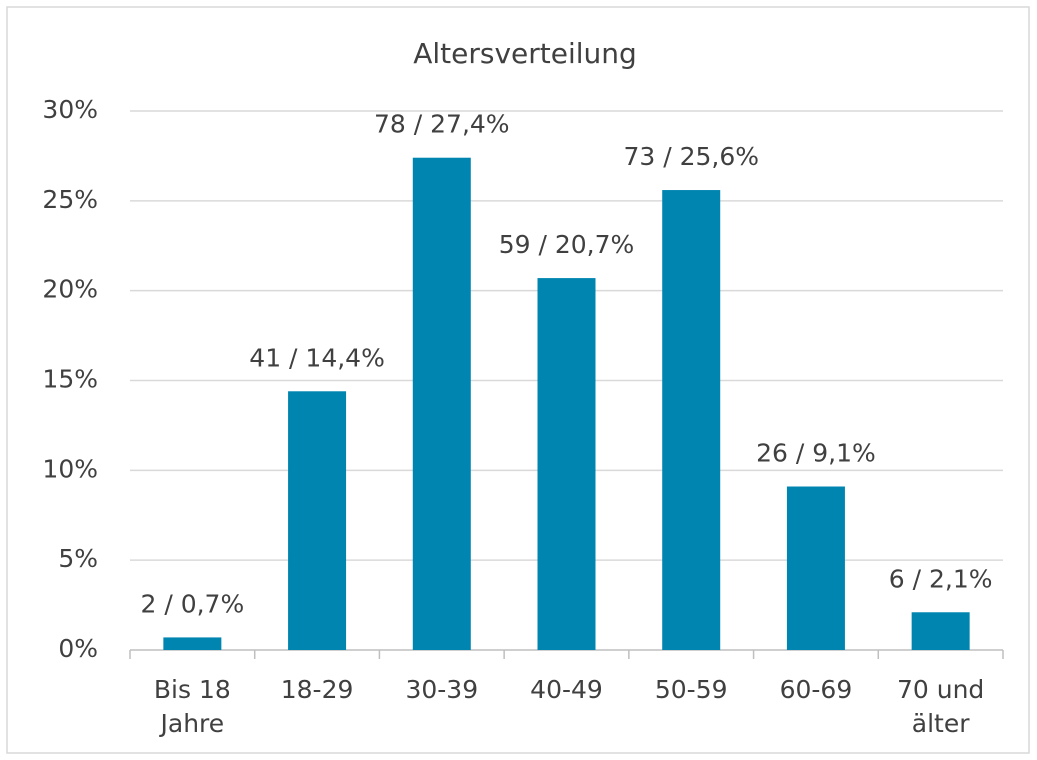  What do you see at coordinates (78, 648) in the screenshot?
I see `y-tick-label: 0%` at bounding box center [78, 648].